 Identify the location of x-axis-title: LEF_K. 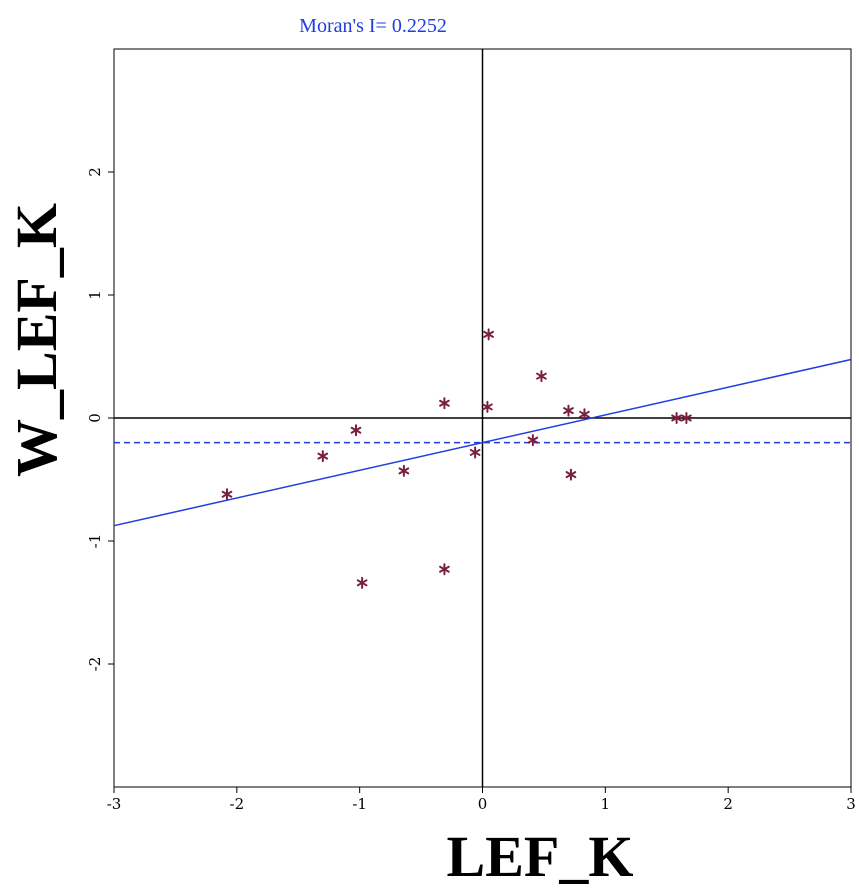
(540, 856).